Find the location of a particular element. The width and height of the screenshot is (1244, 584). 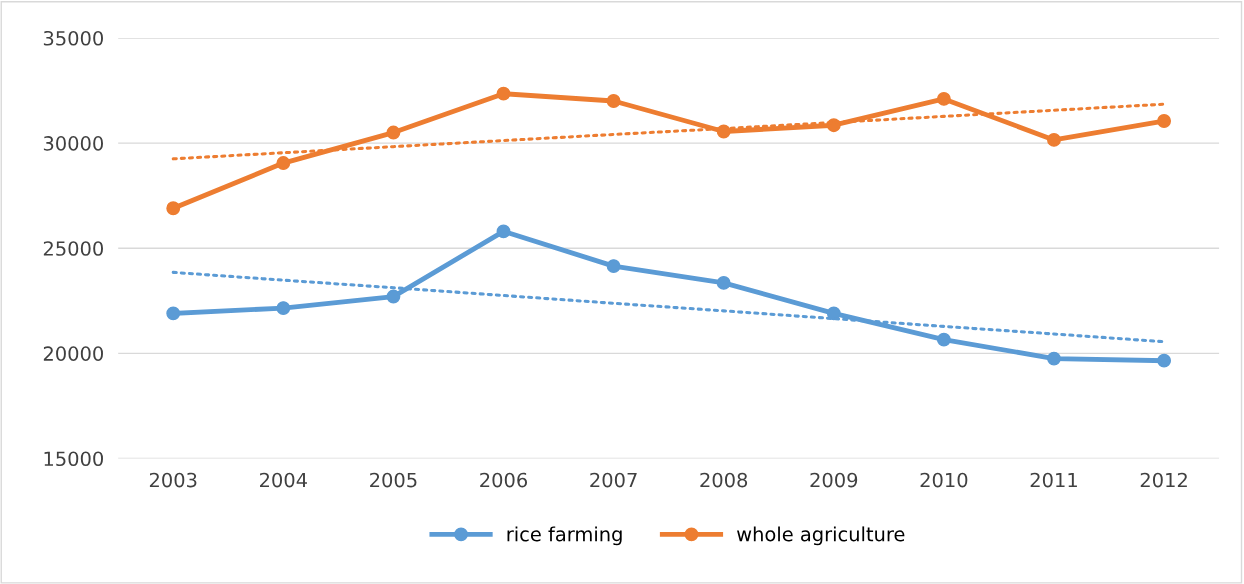

x-tick-label: 2009 is located at coordinates (834, 480).